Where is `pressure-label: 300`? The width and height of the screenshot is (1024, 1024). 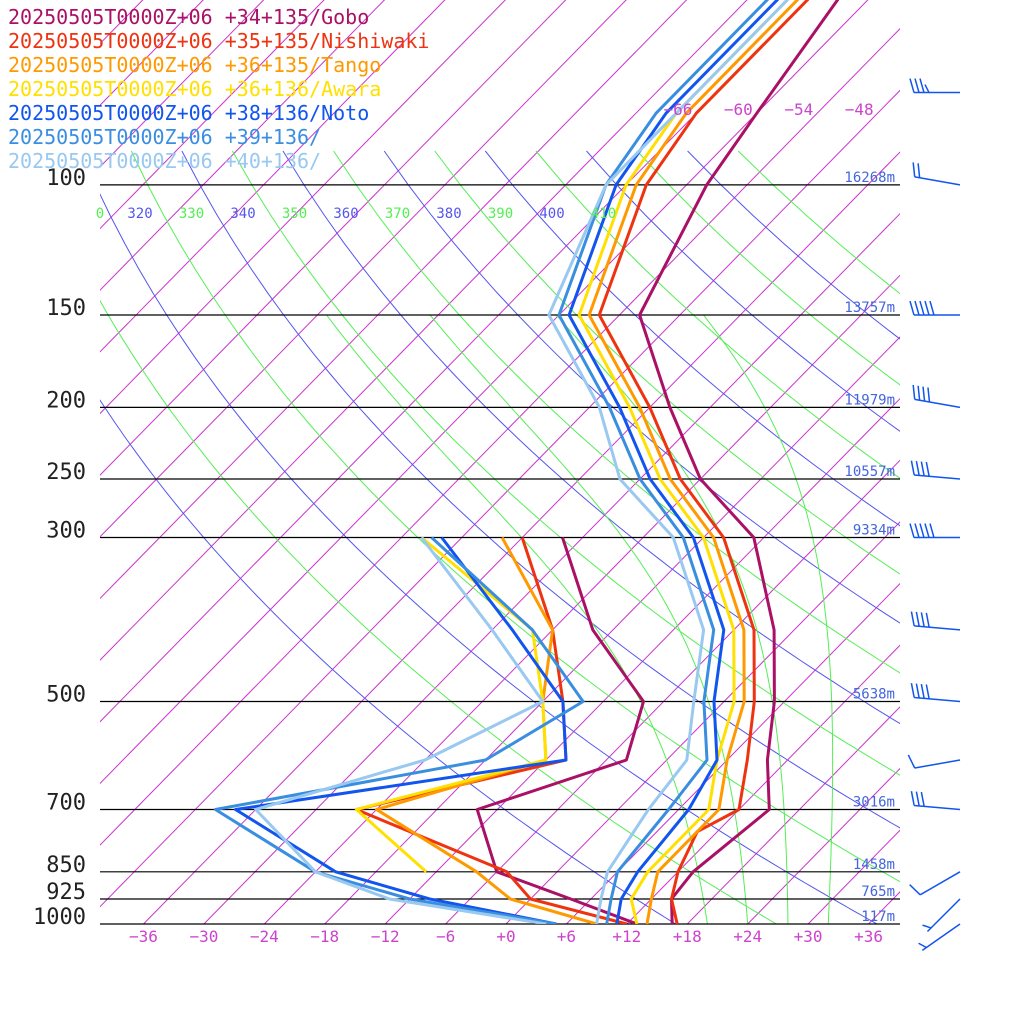 pressure-label: 300 is located at coordinates (66, 531).